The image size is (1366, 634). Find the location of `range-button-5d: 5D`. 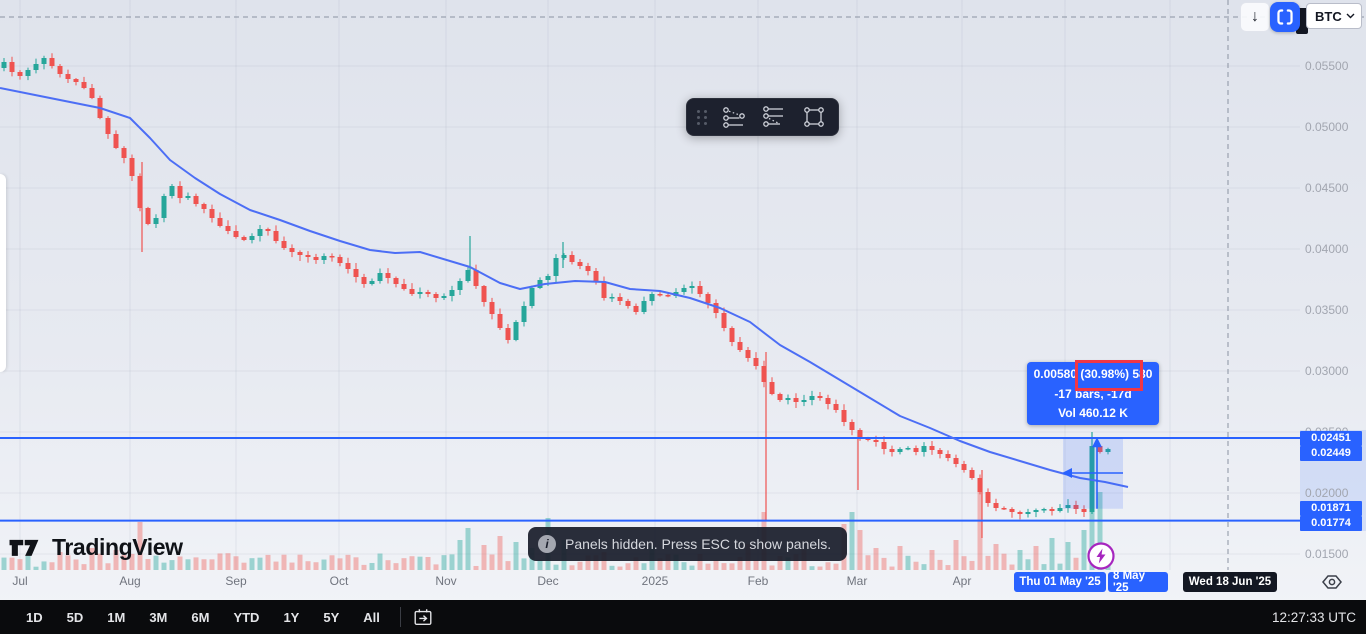

range-button-5d: 5D is located at coordinates (75, 617).